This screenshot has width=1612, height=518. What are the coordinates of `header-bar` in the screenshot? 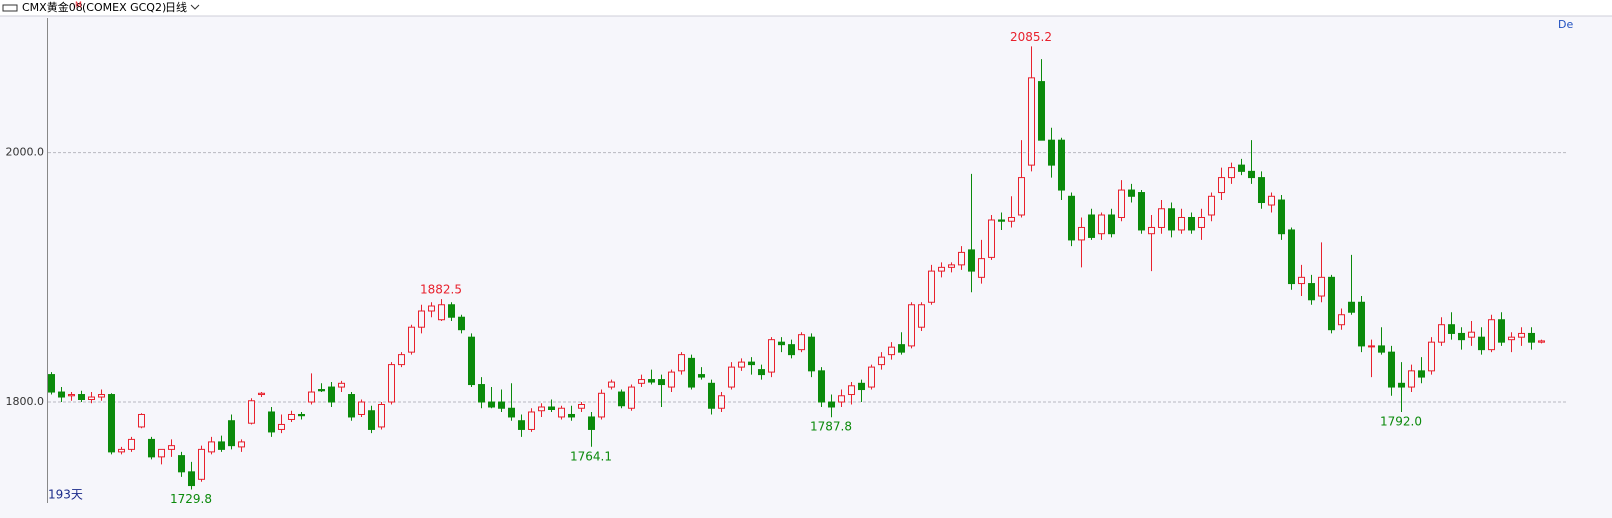 It's located at (806, 8).